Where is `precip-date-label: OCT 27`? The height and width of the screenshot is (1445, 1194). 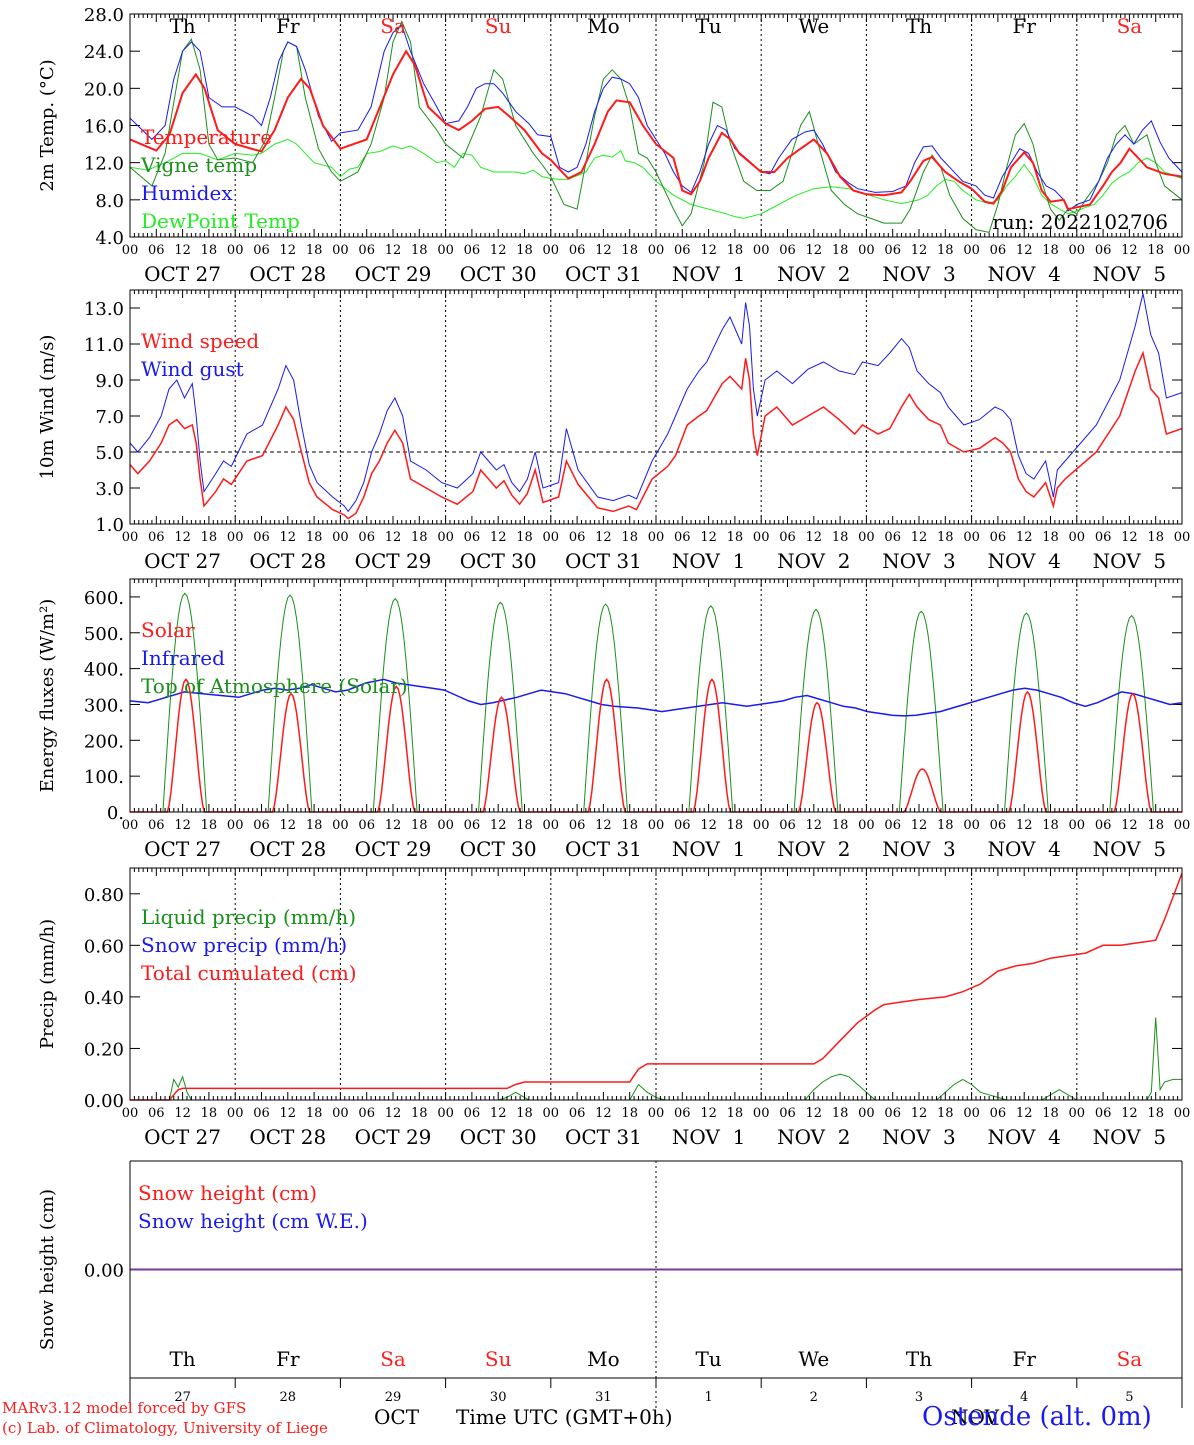 precip-date-label: OCT 27 is located at coordinates (182, 1137).